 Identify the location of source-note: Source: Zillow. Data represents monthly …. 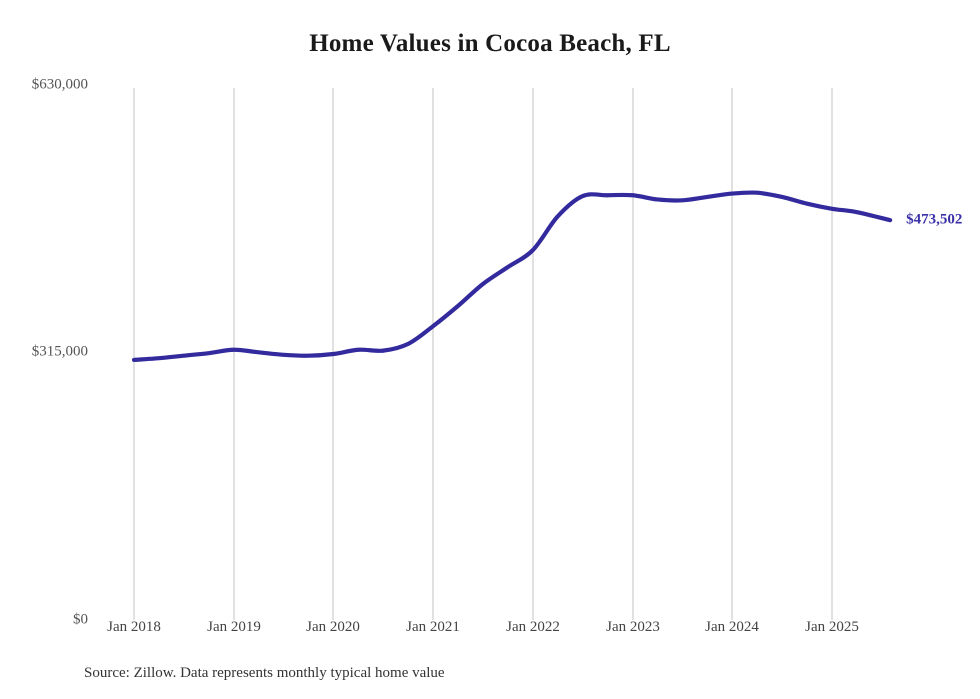
(264, 673).